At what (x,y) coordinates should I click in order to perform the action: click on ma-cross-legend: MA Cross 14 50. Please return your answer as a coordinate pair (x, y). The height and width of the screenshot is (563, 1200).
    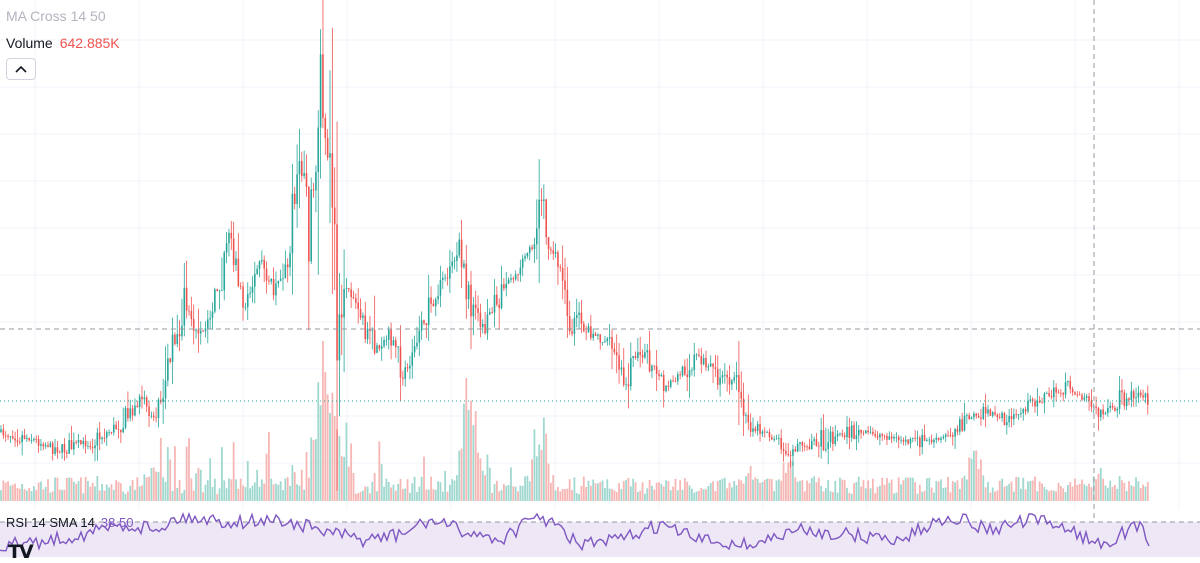
    Looking at the image, I should click on (56, 16).